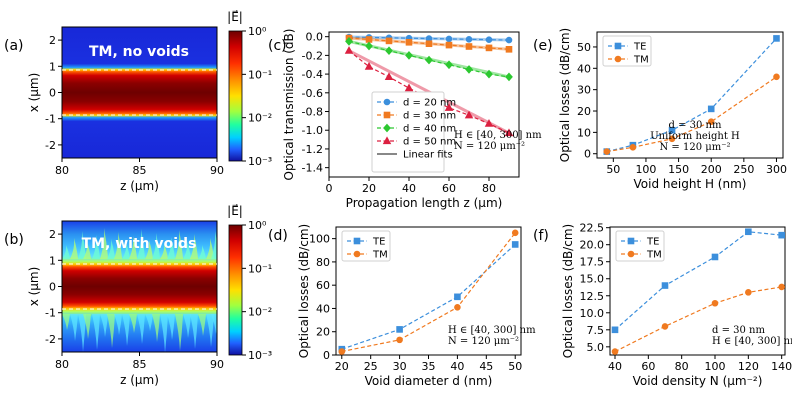 The width and height of the screenshot is (792, 401). I want to click on legend-fit-entry: Linear fits, so click(428, 155).